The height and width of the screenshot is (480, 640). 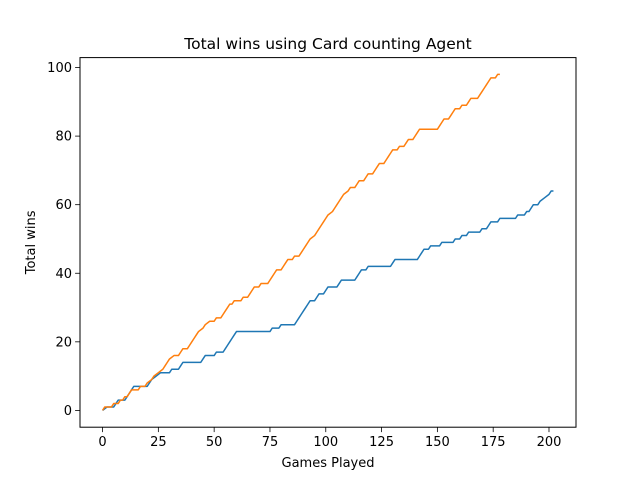 What do you see at coordinates (270, 442) in the screenshot?
I see `x-tick-label-3: 75` at bounding box center [270, 442].